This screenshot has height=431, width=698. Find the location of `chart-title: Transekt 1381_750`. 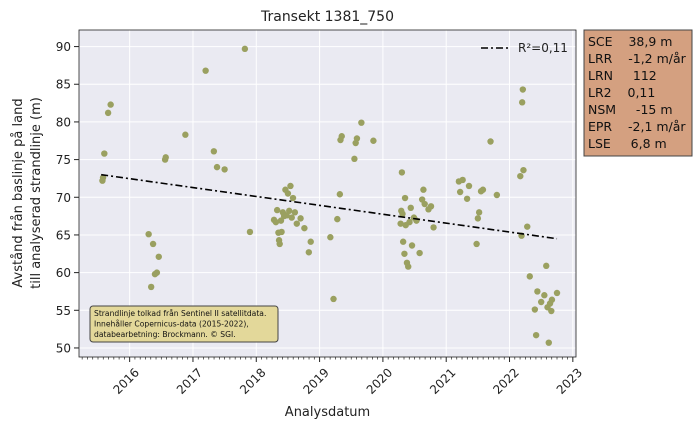

chart-title: Transekt 1381_750 is located at coordinates (327, 17).